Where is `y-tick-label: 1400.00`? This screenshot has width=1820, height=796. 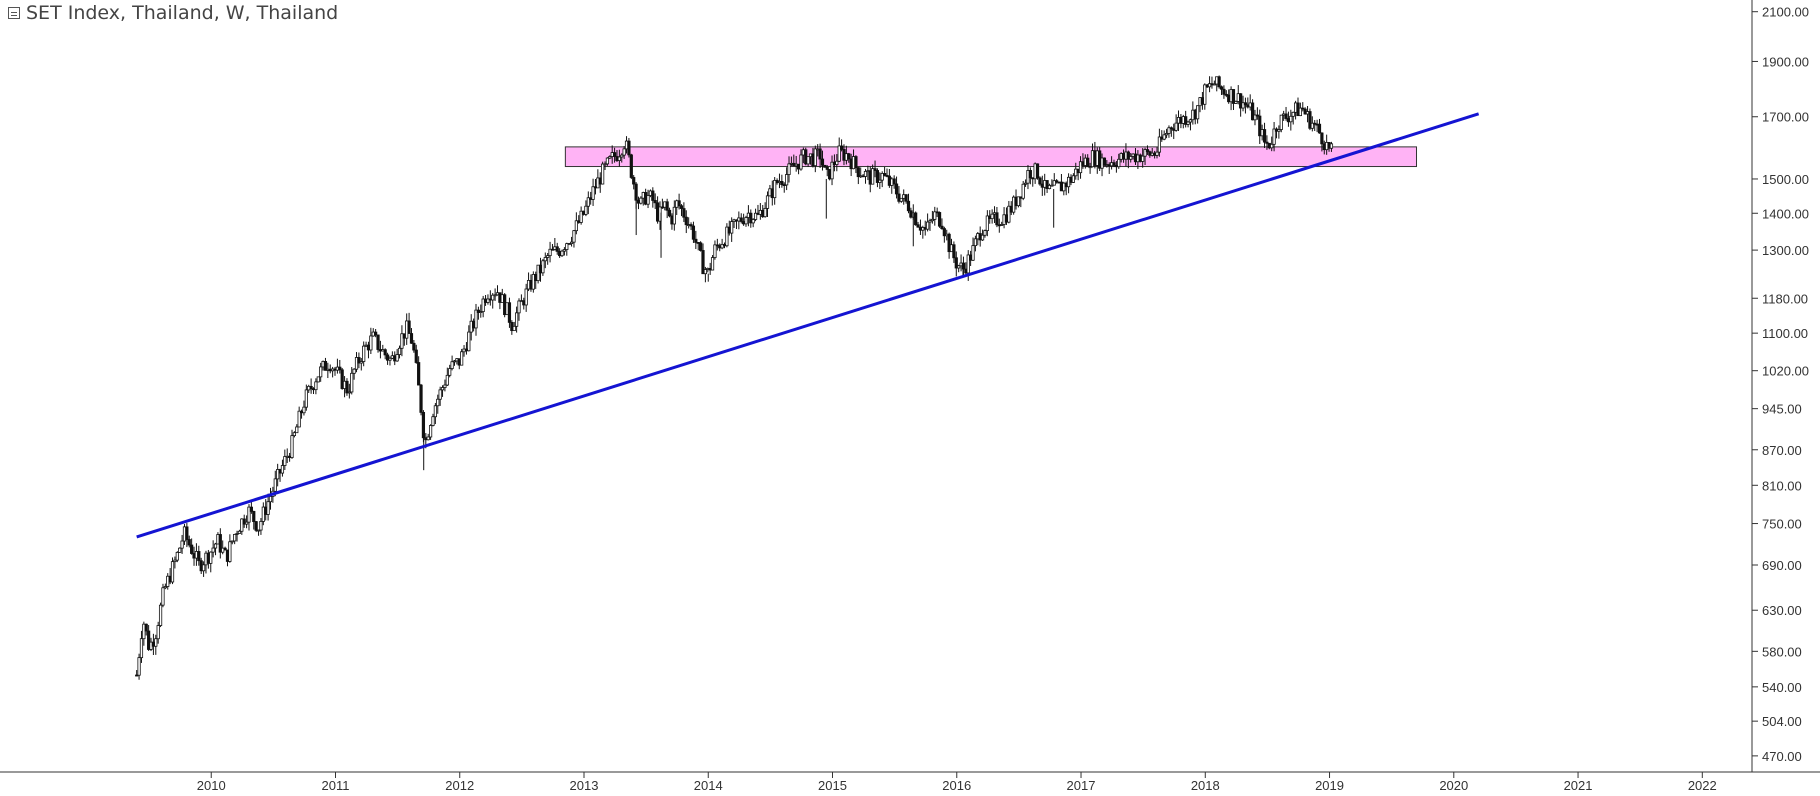 y-tick-label: 1400.00 is located at coordinates (1785, 213).